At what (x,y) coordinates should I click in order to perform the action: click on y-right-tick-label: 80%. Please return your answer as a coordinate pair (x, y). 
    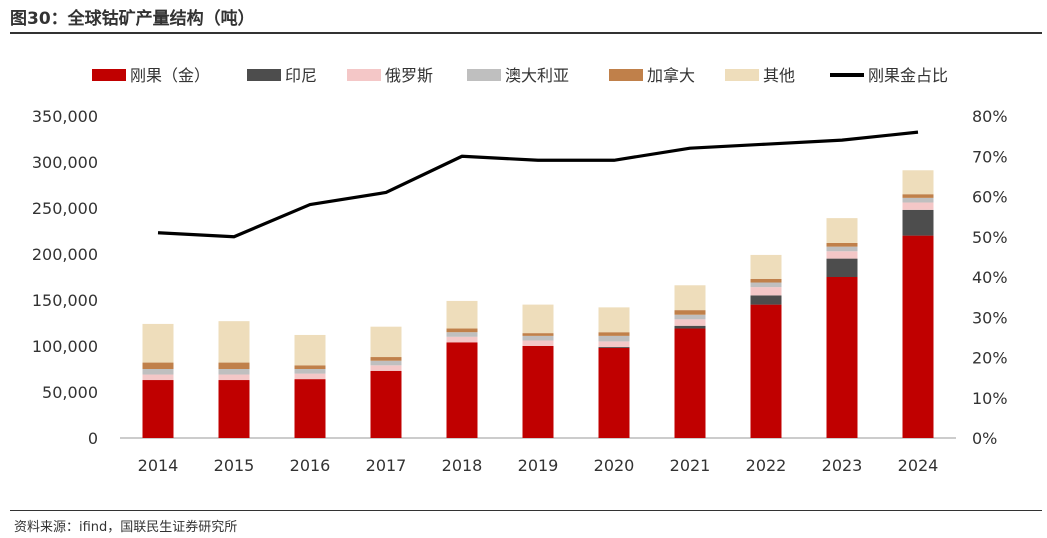
    Looking at the image, I should click on (990, 116).